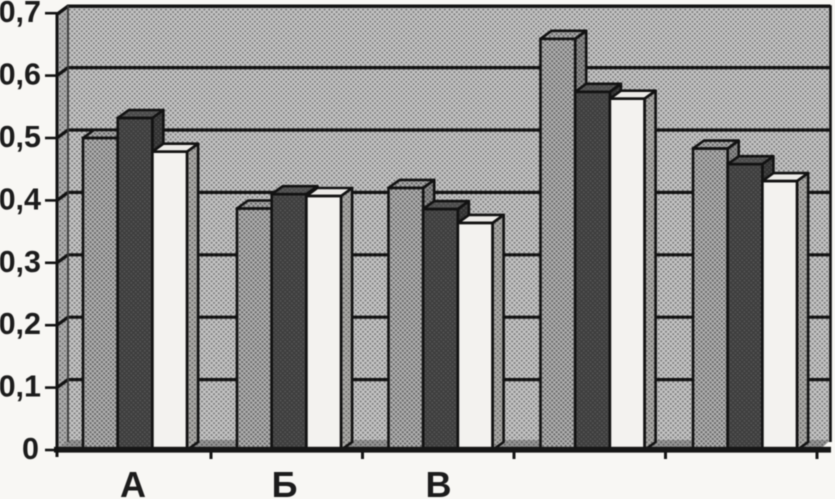 The width and height of the screenshot is (835, 499). What do you see at coordinates (285, 481) in the screenshot?
I see `svg-text: Б` at bounding box center [285, 481].